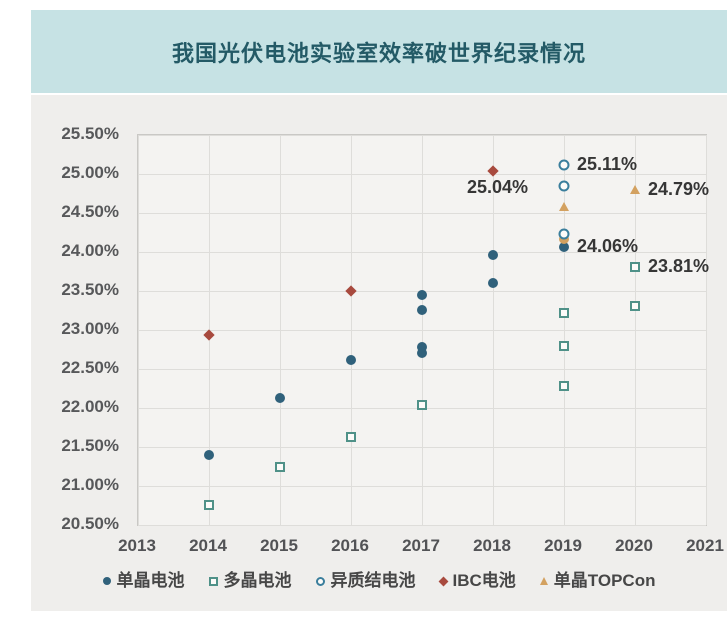 This screenshot has height=627, width=727. I want to click on x-tick-label: 2015, so click(279, 545).